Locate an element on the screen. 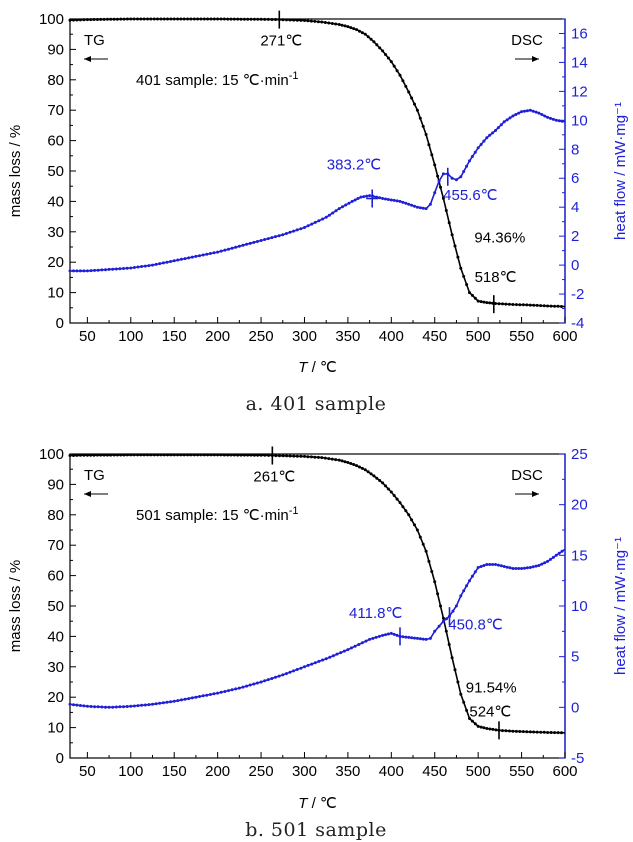 The height and width of the screenshot is (842, 633). x-tick-label: 400 is located at coordinates (391, 336).